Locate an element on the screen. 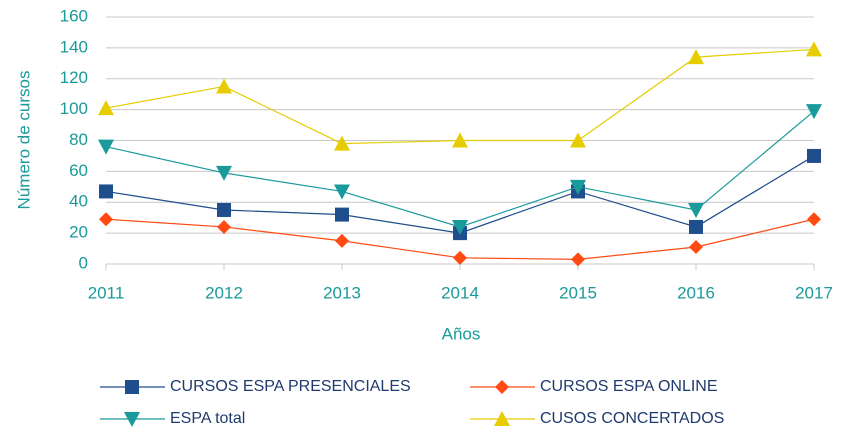 The width and height of the screenshot is (841, 435). x-tick-label: 2013 is located at coordinates (342, 292).